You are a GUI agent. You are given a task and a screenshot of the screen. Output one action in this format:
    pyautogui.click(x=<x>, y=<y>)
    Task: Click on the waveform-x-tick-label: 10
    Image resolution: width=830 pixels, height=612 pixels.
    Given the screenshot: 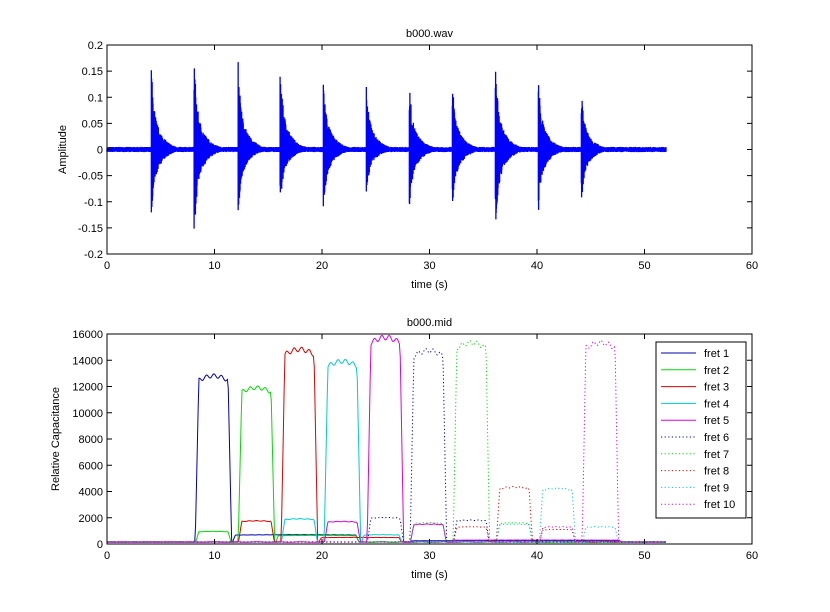 What is the action you would take?
    pyautogui.click(x=214, y=266)
    